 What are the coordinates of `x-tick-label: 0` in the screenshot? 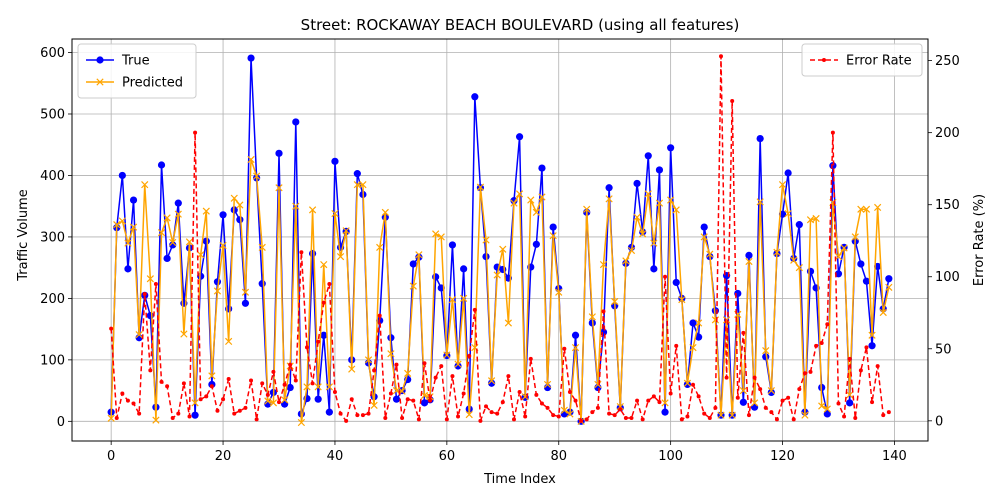 It's located at (111, 456).